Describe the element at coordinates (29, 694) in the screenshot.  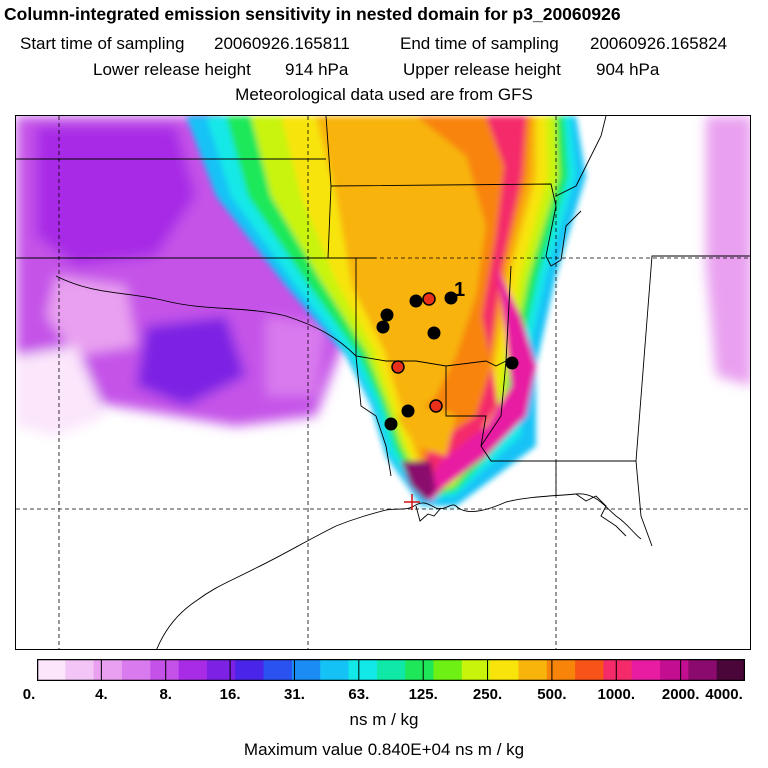
I see `colorbar-tick-label: 0.` at that location.